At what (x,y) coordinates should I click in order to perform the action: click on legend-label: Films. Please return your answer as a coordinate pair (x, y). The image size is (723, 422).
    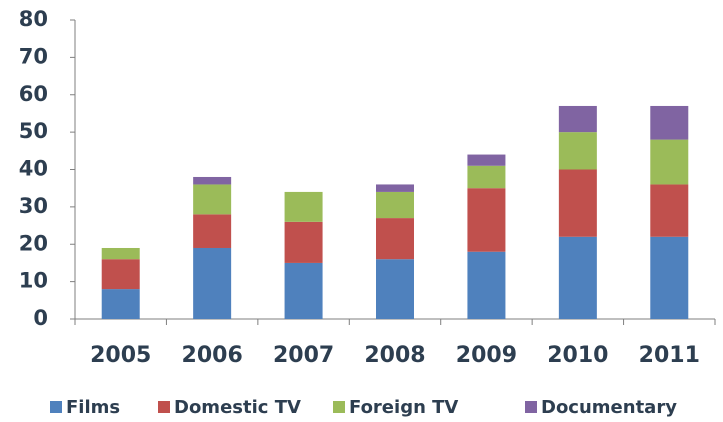
    Looking at the image, I should click on (93, 407).